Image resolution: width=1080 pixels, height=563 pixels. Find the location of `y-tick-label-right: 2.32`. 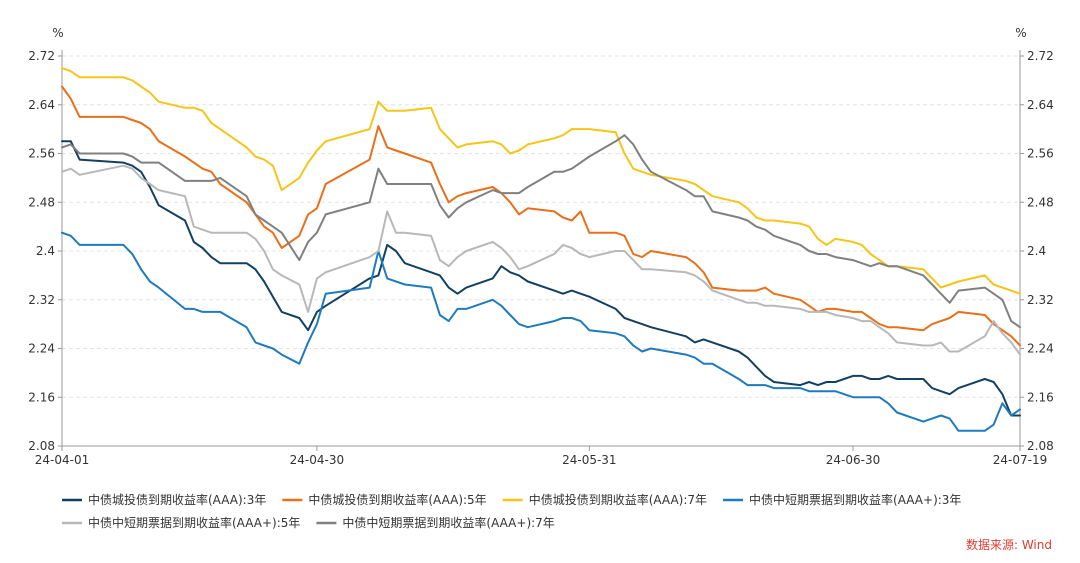

y-tick-label-right: 2.32 is located at coordinates (1040, 300).